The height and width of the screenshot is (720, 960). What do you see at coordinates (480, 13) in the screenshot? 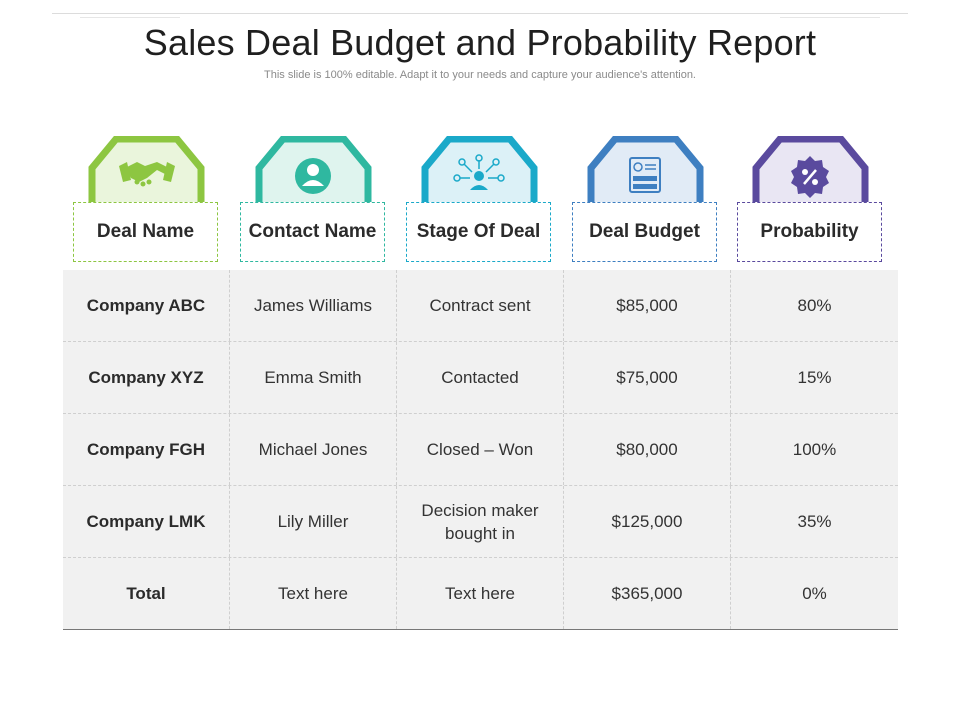
I see `top-divider-line` at bounding box center [480, 13].